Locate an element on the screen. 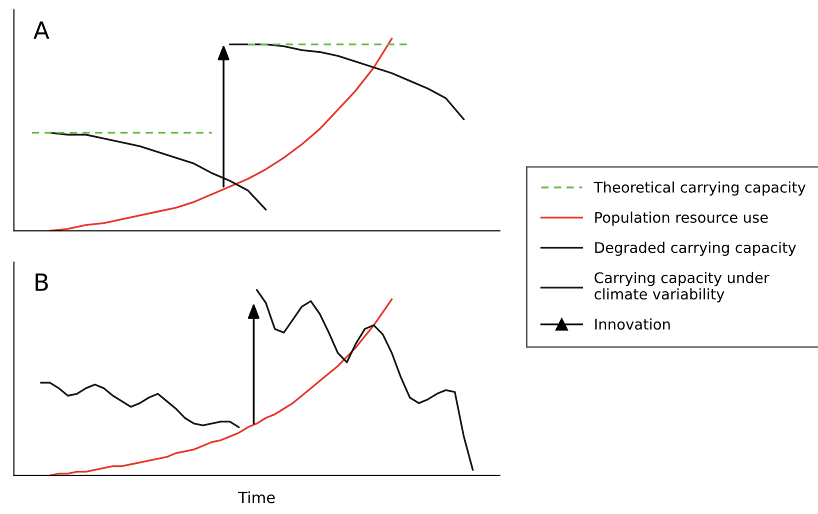 The width and height of the screenshot is (818, 514). x-axis-title: Time is located at coordinates (256, 497).